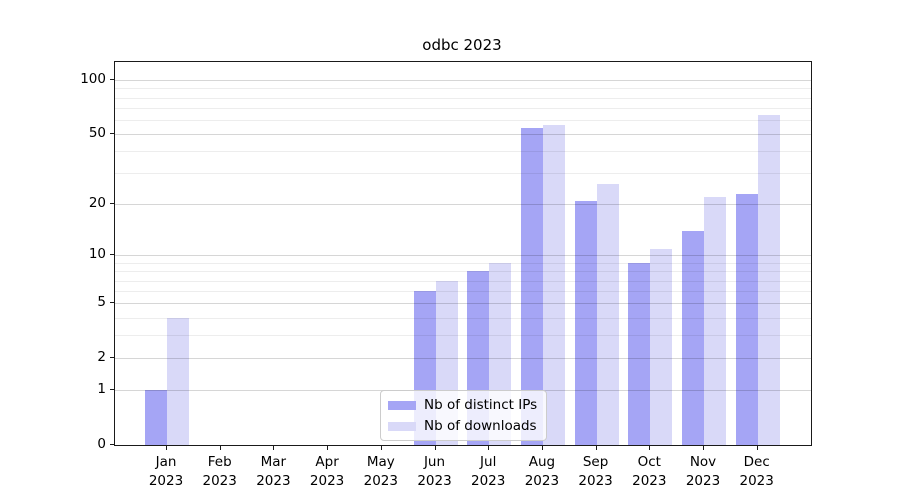  What do you see at coordinates (166, 471) in the screenshot?
I see `x-tick-label-jan: Jan 2023` at bounding box center [166, 471].